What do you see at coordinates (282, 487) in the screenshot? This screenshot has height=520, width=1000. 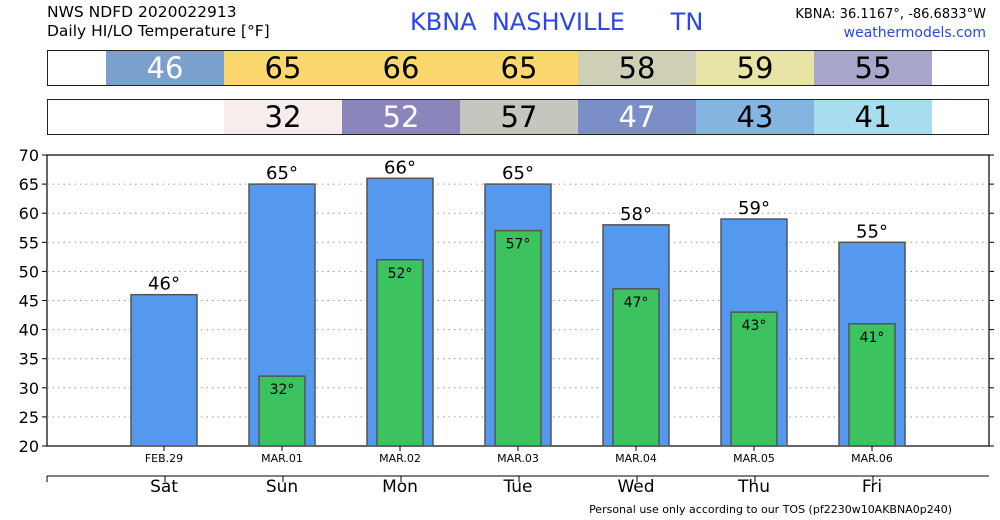 I see `day-label: Sun` at bounding box center [282, 487].